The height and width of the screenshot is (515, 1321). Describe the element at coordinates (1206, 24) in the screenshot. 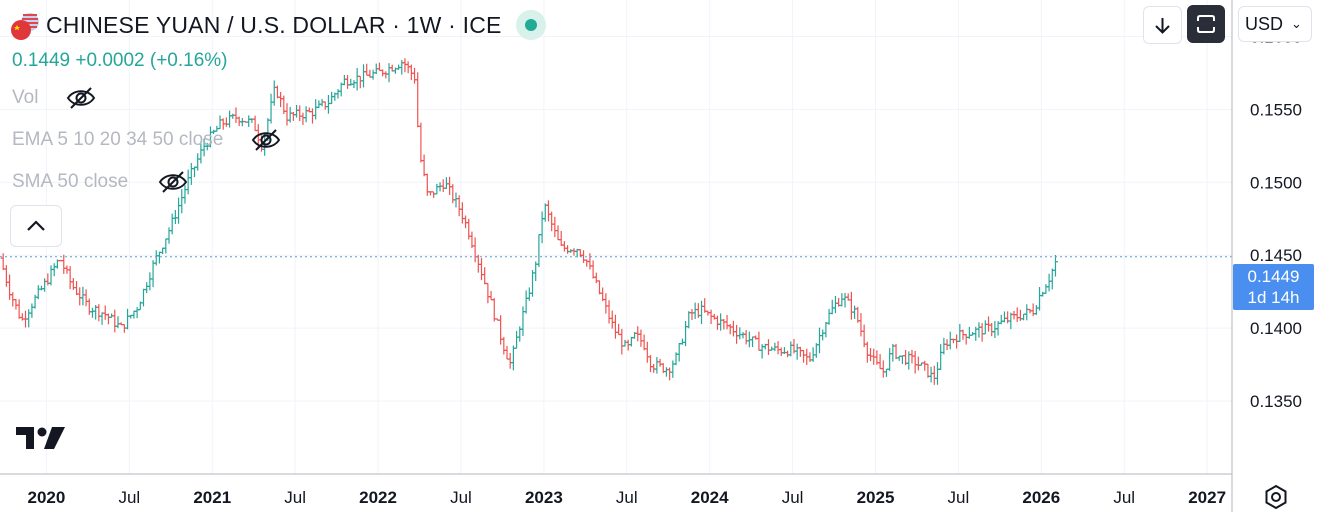

I see `fullscreen-button` at that location.